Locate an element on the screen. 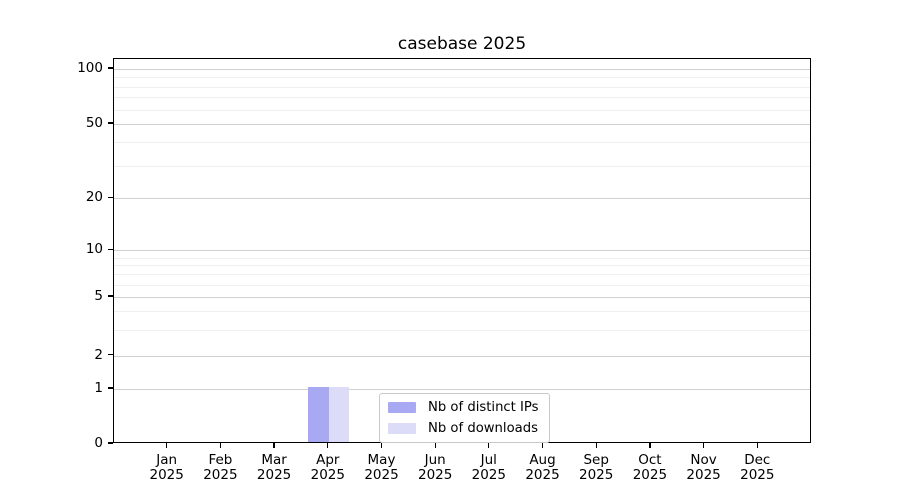 The width and height of the screenshot is (900, 500). y-tick-label-10: 10 is located at coordinates (94, 249).